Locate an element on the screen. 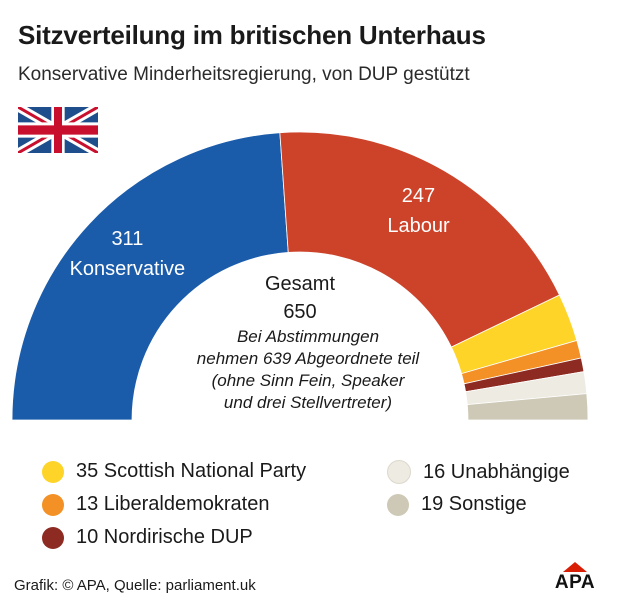  seat-segment-sonstige is located at coordinates (527, 407).